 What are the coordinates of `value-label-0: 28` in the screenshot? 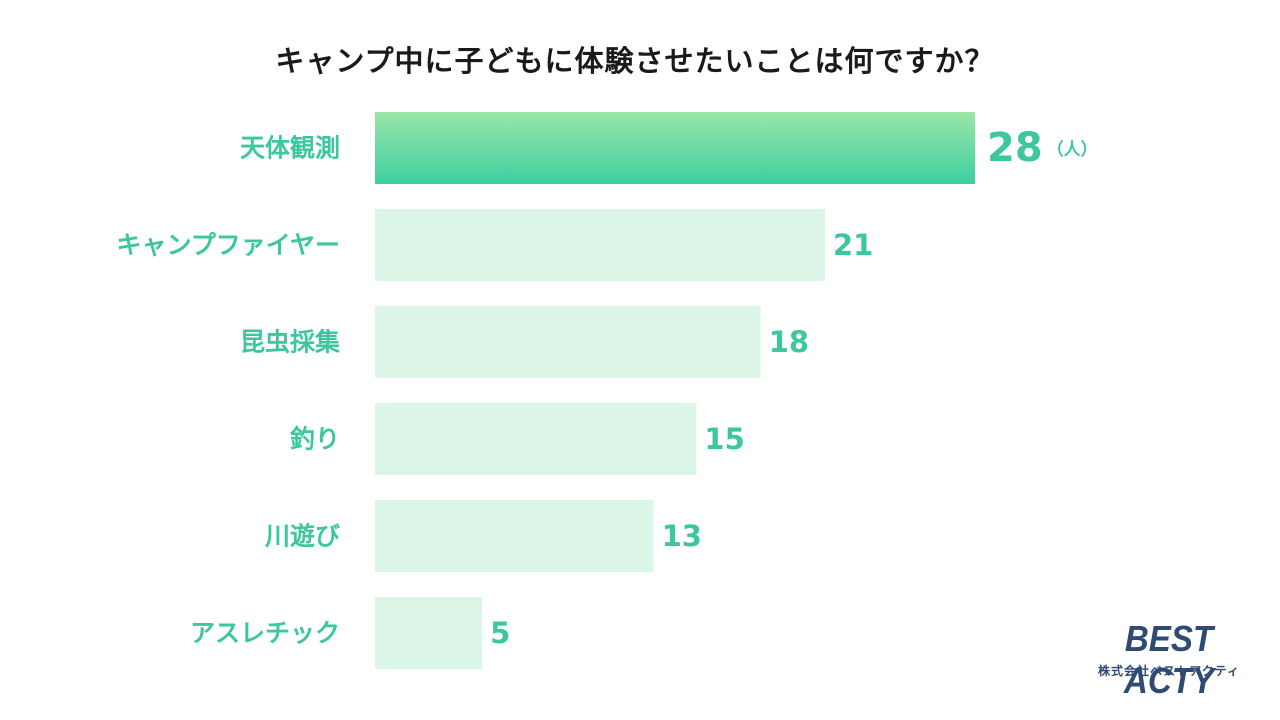 It's located at (1015, 148).